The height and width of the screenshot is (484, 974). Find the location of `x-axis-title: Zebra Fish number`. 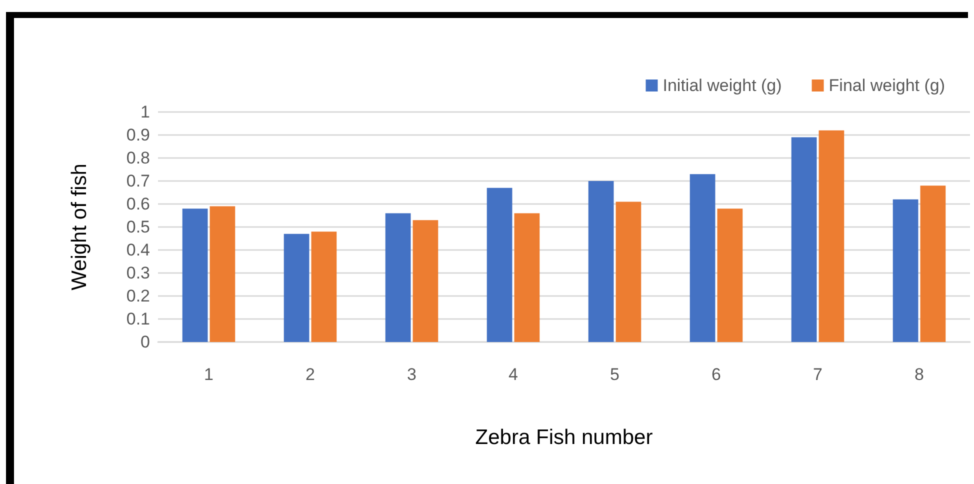

x-axis-title: Zebra Fish number is located at coordinates (564, 437).